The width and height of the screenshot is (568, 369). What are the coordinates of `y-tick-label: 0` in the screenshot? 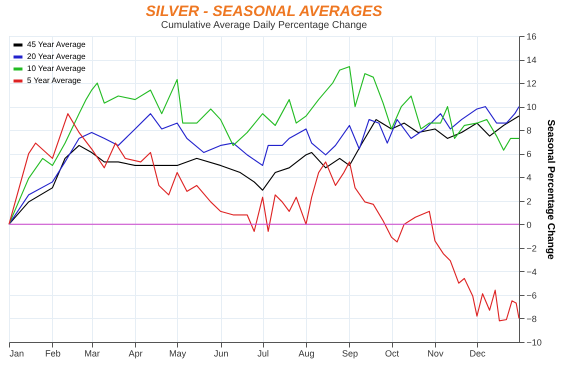 It's located at (529, 225).